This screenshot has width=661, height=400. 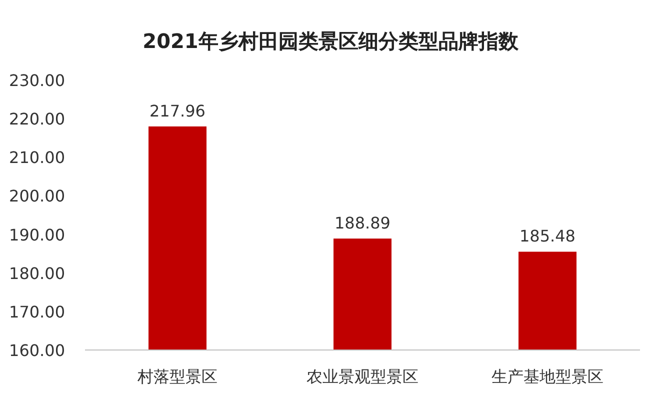 I want to click on data-label: 217.96, so click(x=178, y=110).